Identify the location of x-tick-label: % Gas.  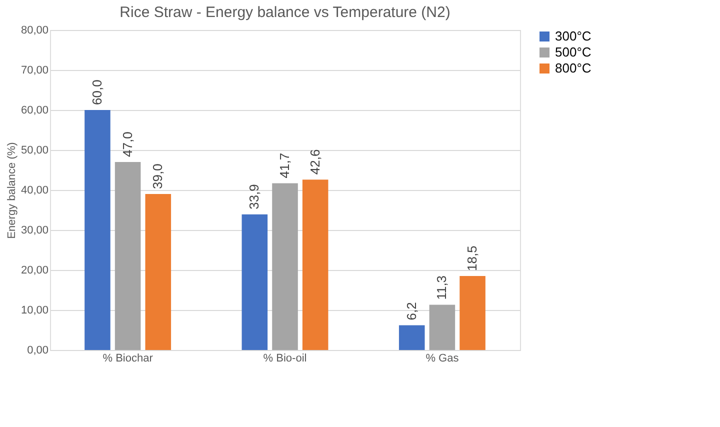
(443, 358).